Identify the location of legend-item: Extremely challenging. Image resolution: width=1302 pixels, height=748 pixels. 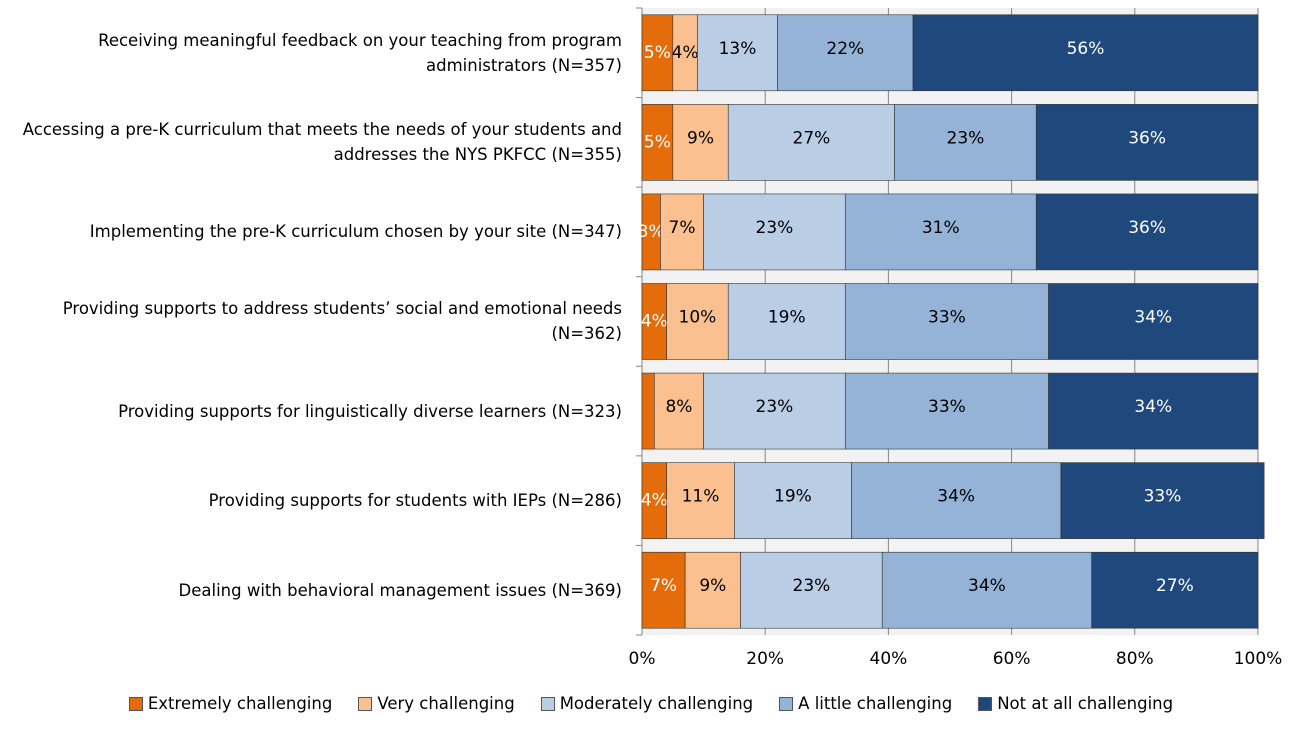
(230, 703).